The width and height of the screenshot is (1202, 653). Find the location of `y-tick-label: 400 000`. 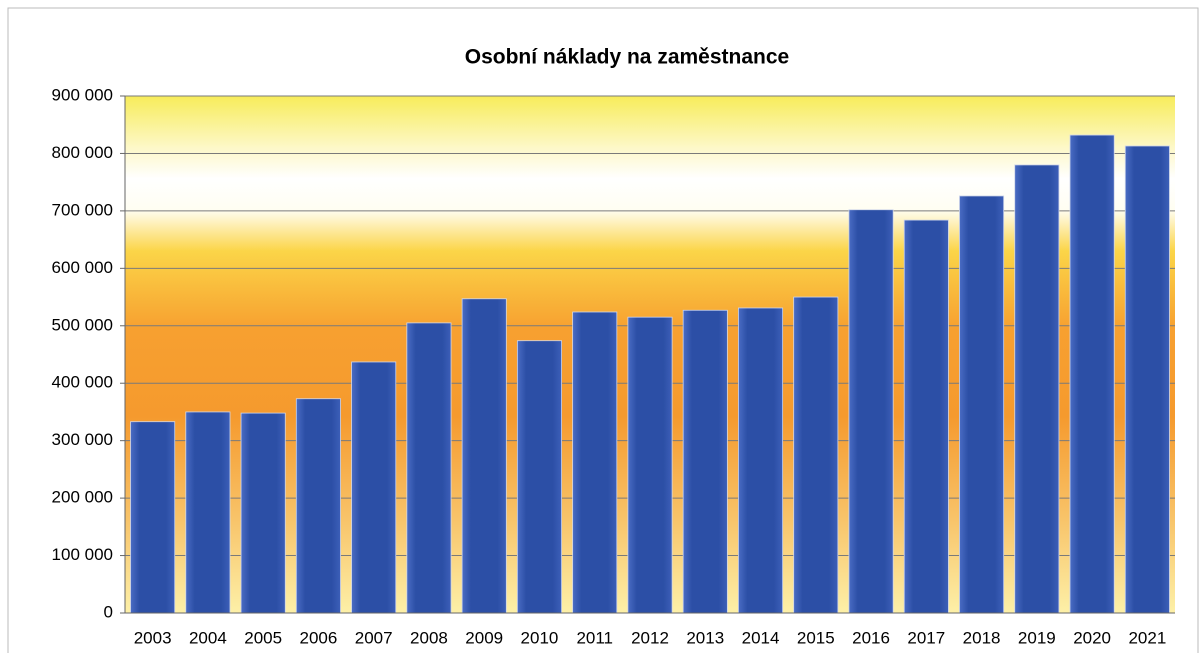

y-tick-label: 400 000 is located at coordinates (82, 382).